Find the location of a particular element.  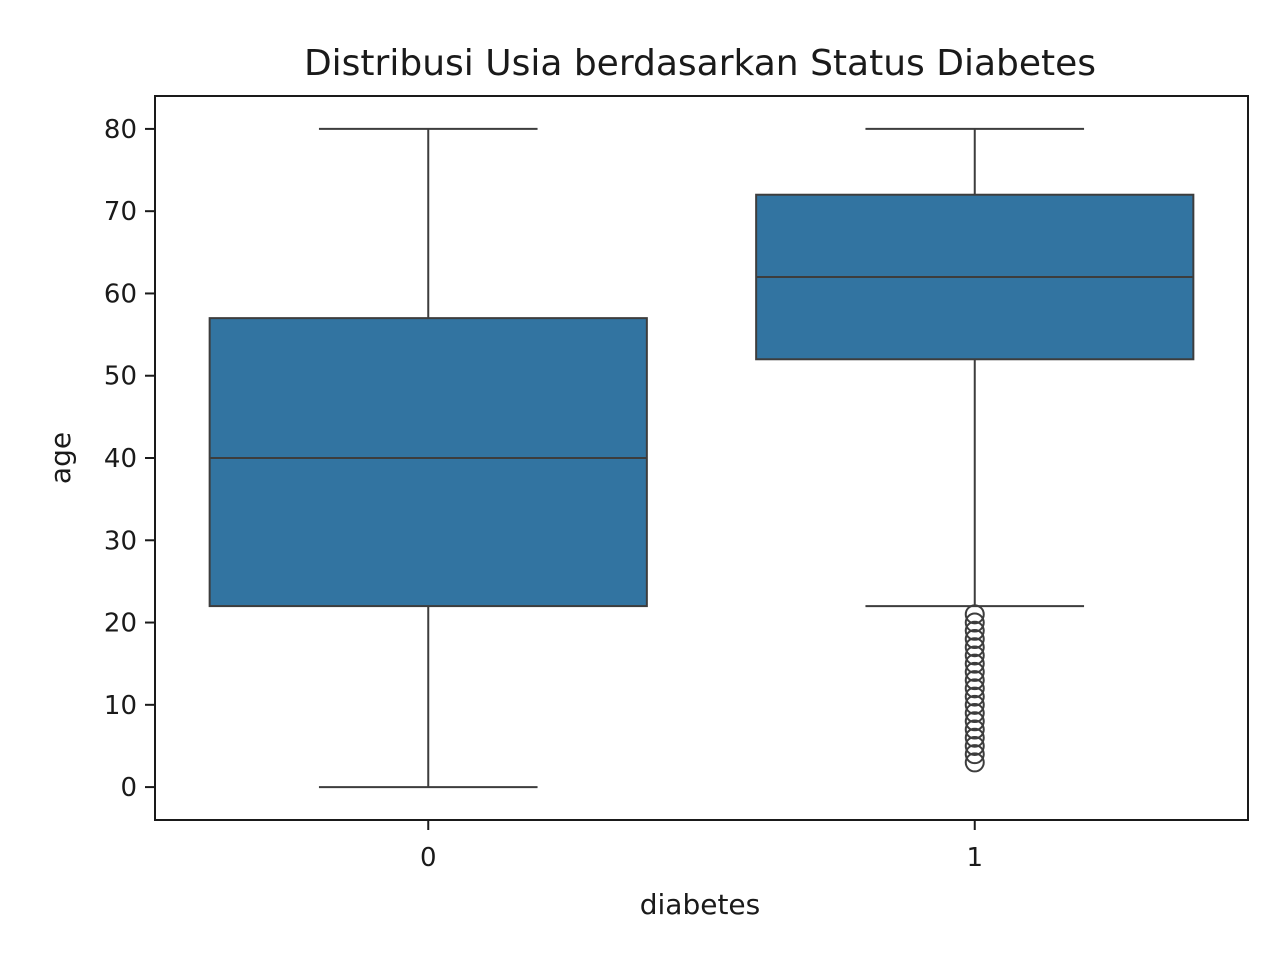

y-tick-label: 30 is located at coordinates (120, 541).